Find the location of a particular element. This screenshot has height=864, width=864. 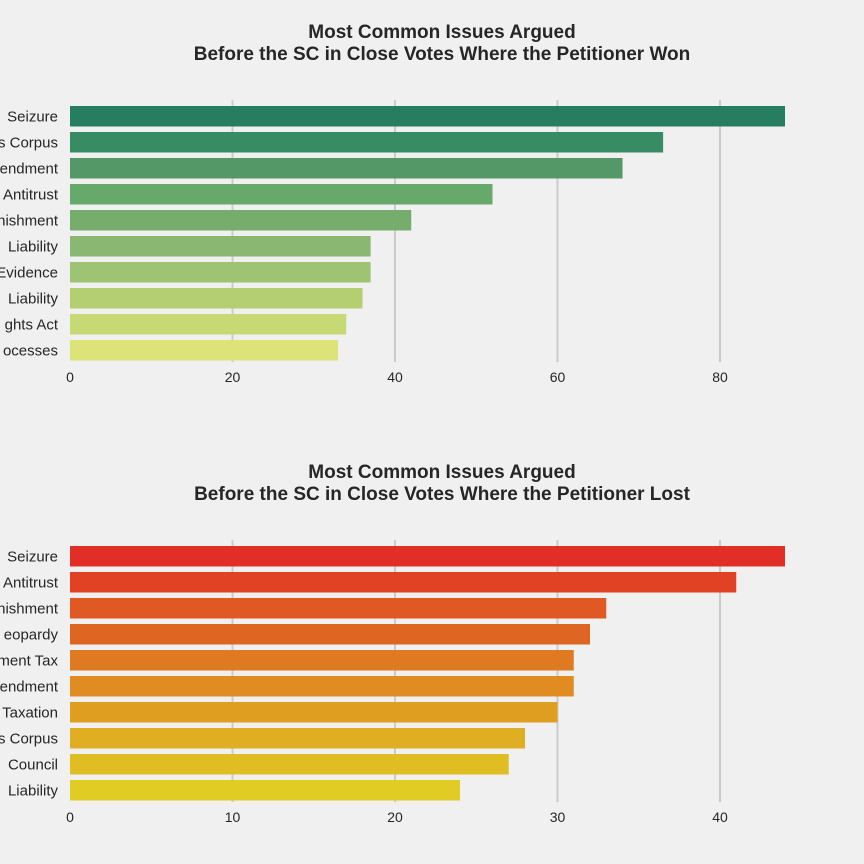

category-label: ment Tax is located at coordinates (29, 660).